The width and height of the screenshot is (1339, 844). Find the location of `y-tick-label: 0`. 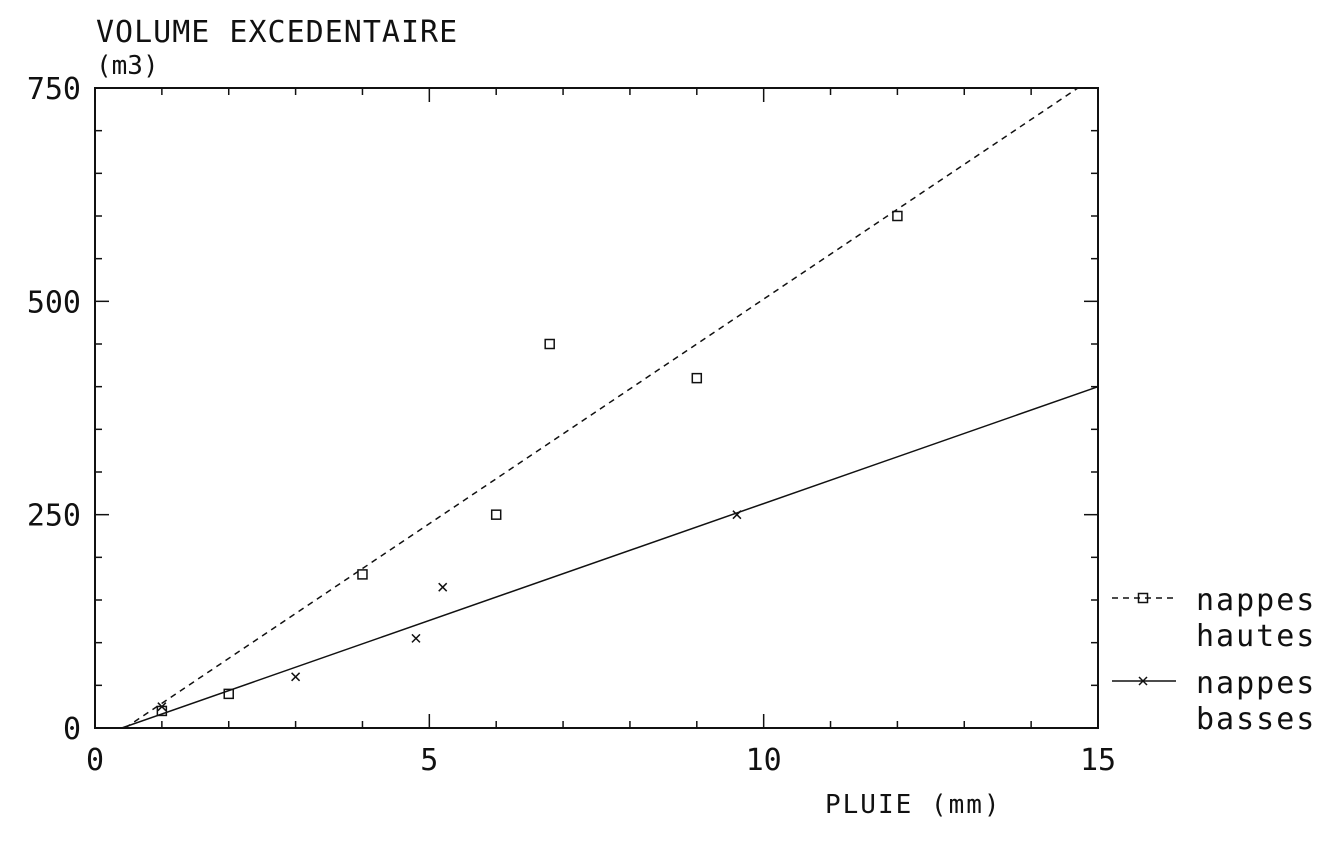

y-tick-label: 0 is located at coordinates (72, 729).